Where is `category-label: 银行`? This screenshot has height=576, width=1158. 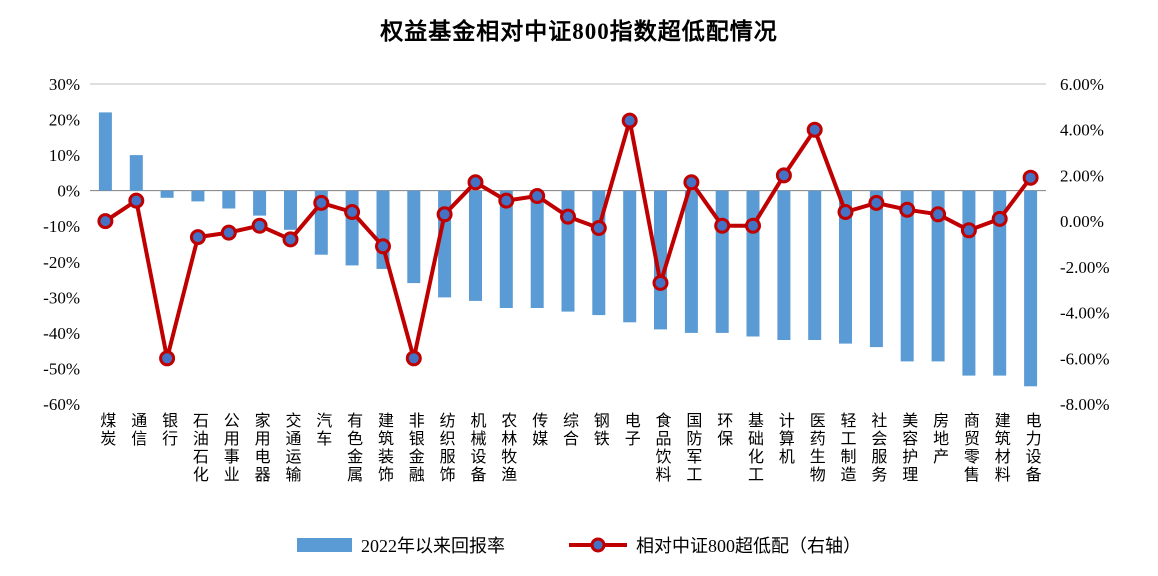
category-label: 银行 is located at coordinates (168, 430).